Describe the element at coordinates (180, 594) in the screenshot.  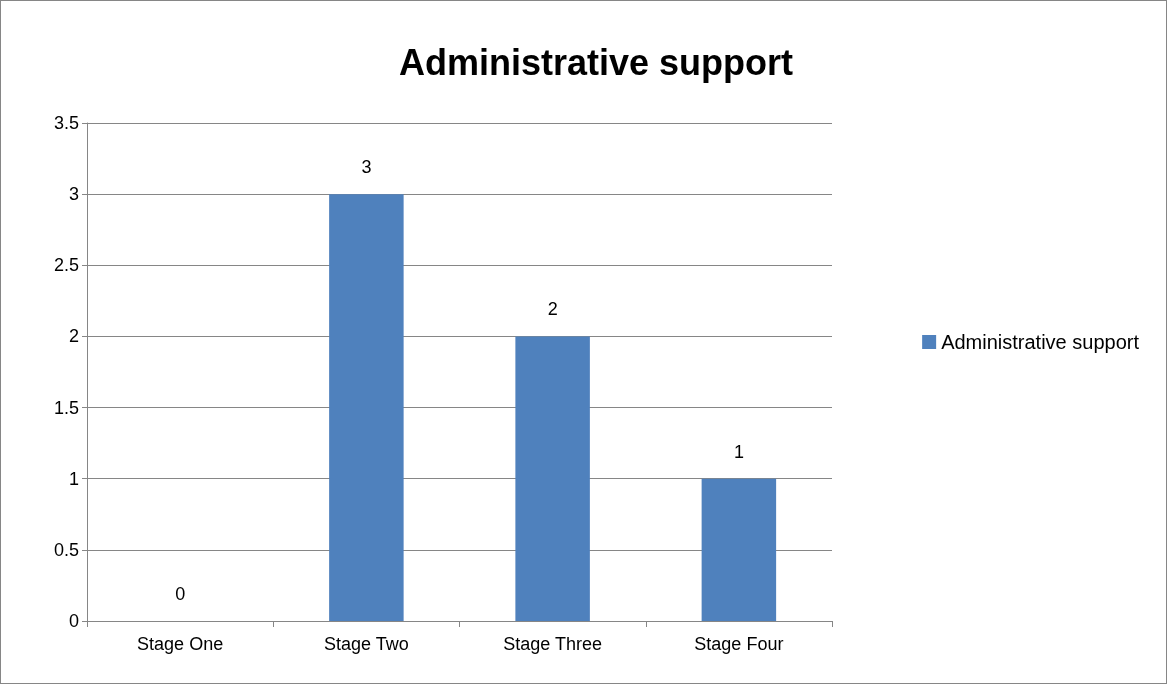
I see `data-label: 0` at that location.